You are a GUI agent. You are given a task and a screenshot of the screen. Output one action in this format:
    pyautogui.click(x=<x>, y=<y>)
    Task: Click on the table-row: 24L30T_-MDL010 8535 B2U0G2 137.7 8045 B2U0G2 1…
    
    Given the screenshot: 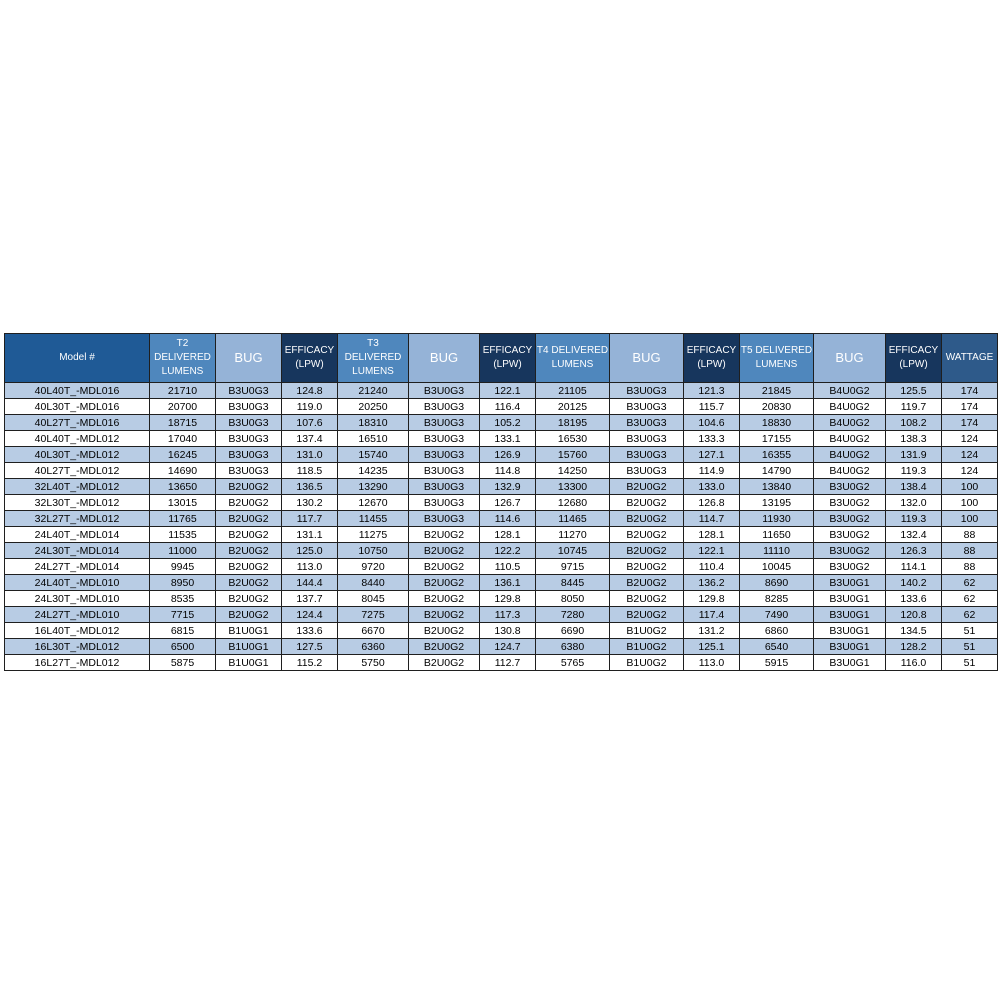 What is the action you would take?
    pyautogui.click(x=501, y=598)
    